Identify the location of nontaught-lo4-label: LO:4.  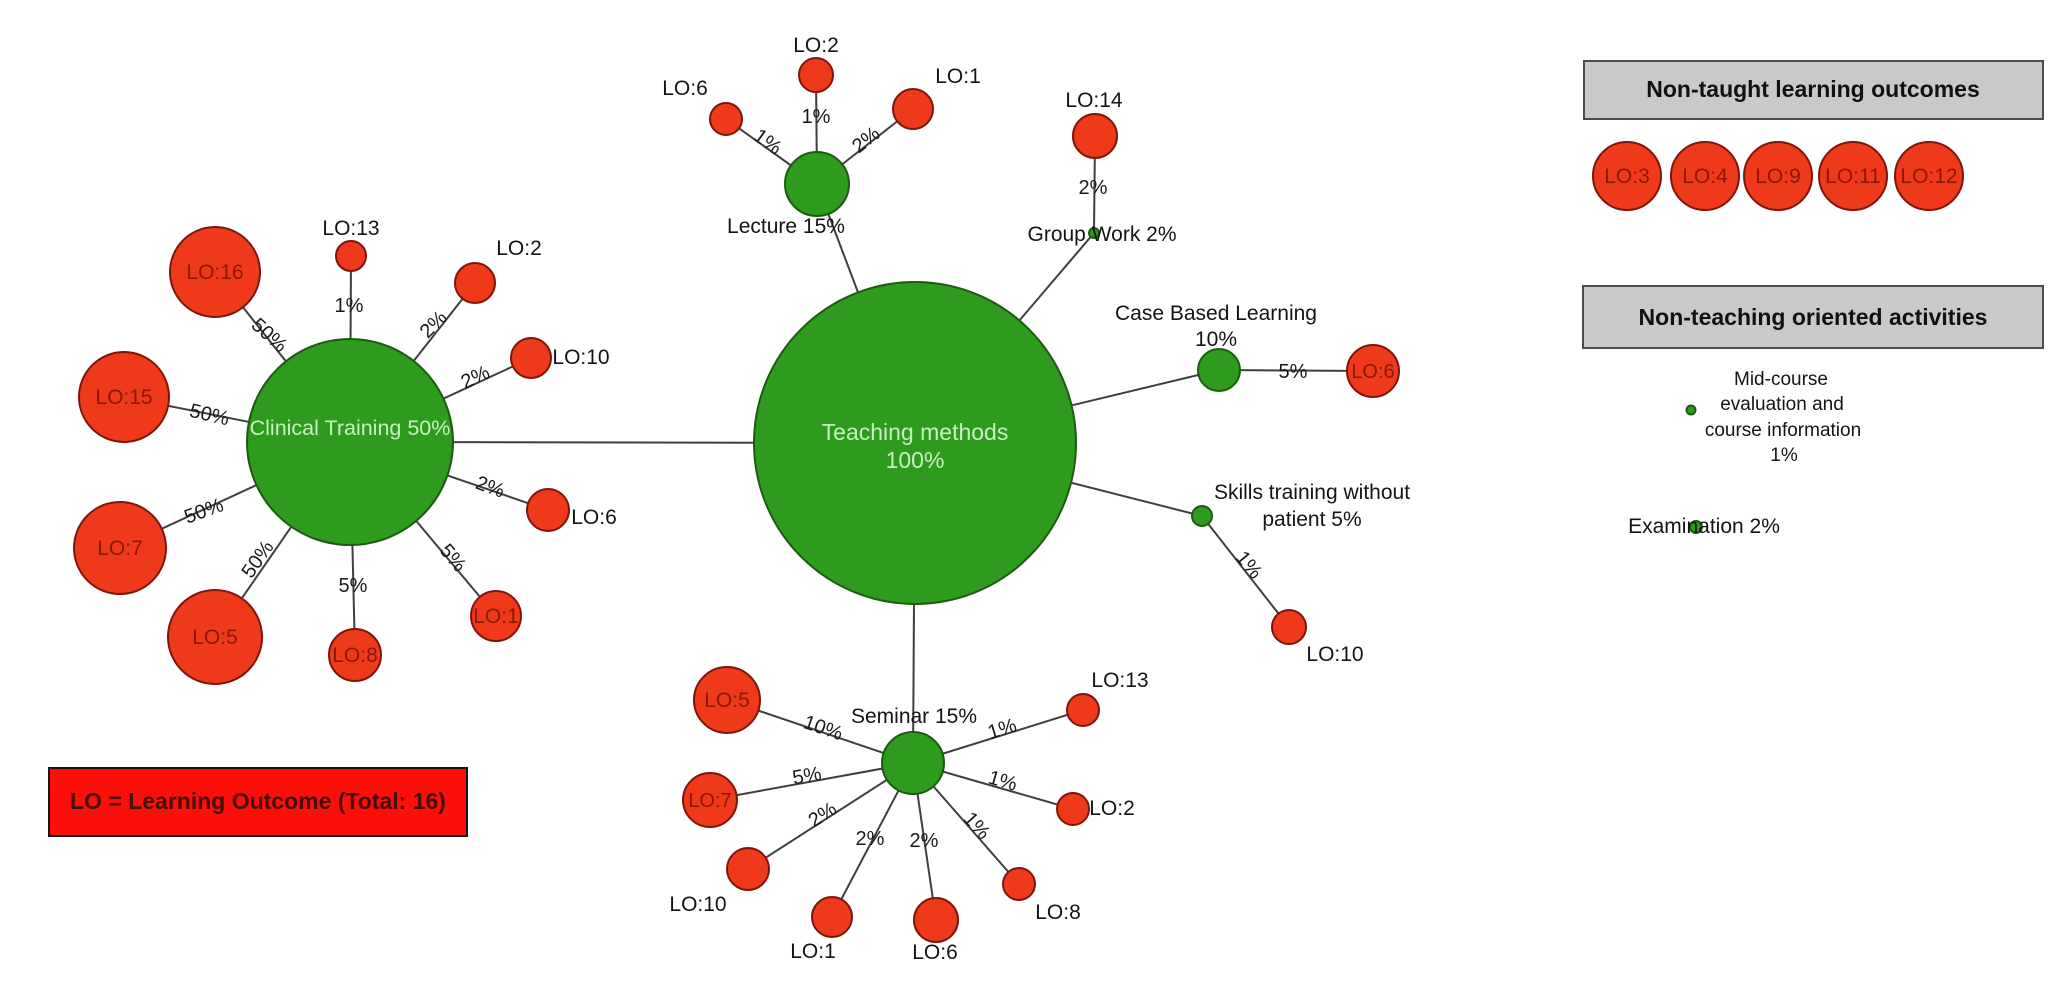
(1705, 176).